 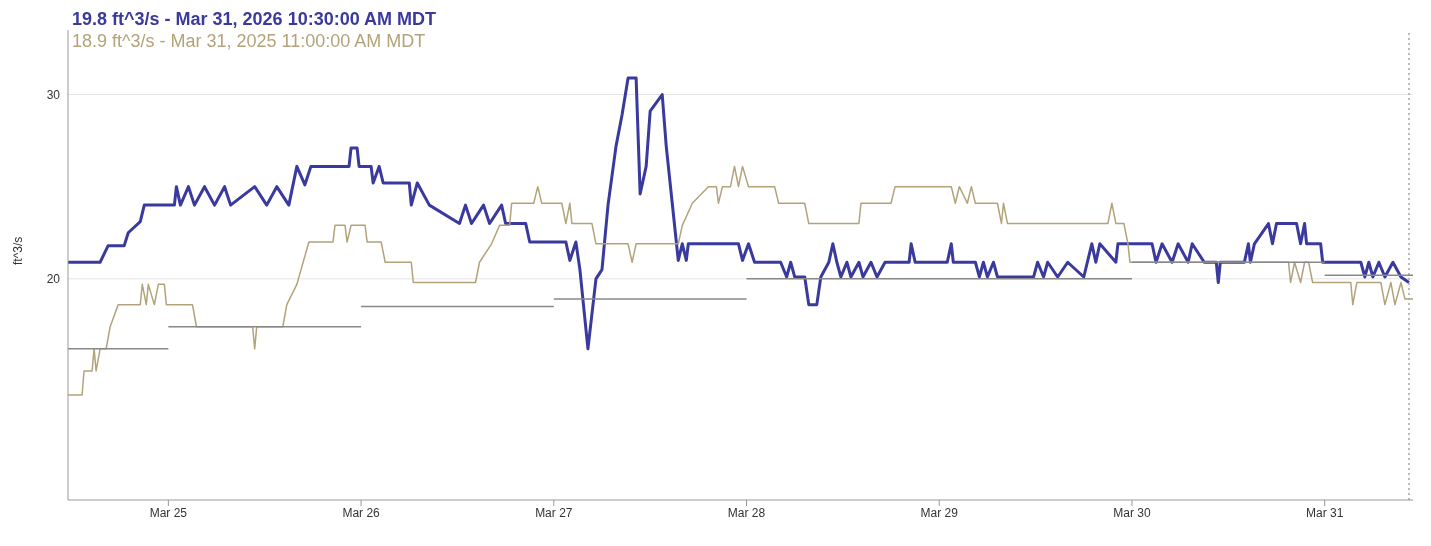 What do you see at coordinates (554, 512) in the screenshot?
I see `x-tick-label: Mar 27` at bounding box center [554, 512].